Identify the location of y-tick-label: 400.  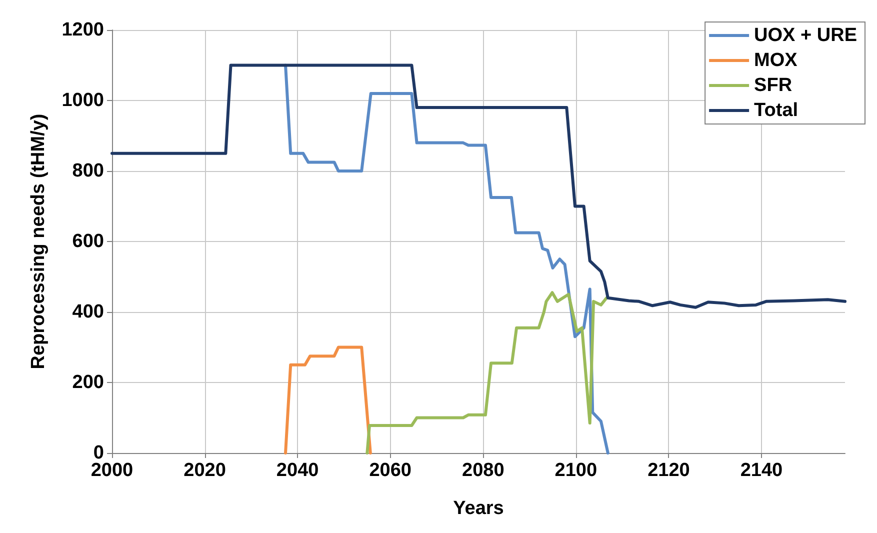
(88, 312).